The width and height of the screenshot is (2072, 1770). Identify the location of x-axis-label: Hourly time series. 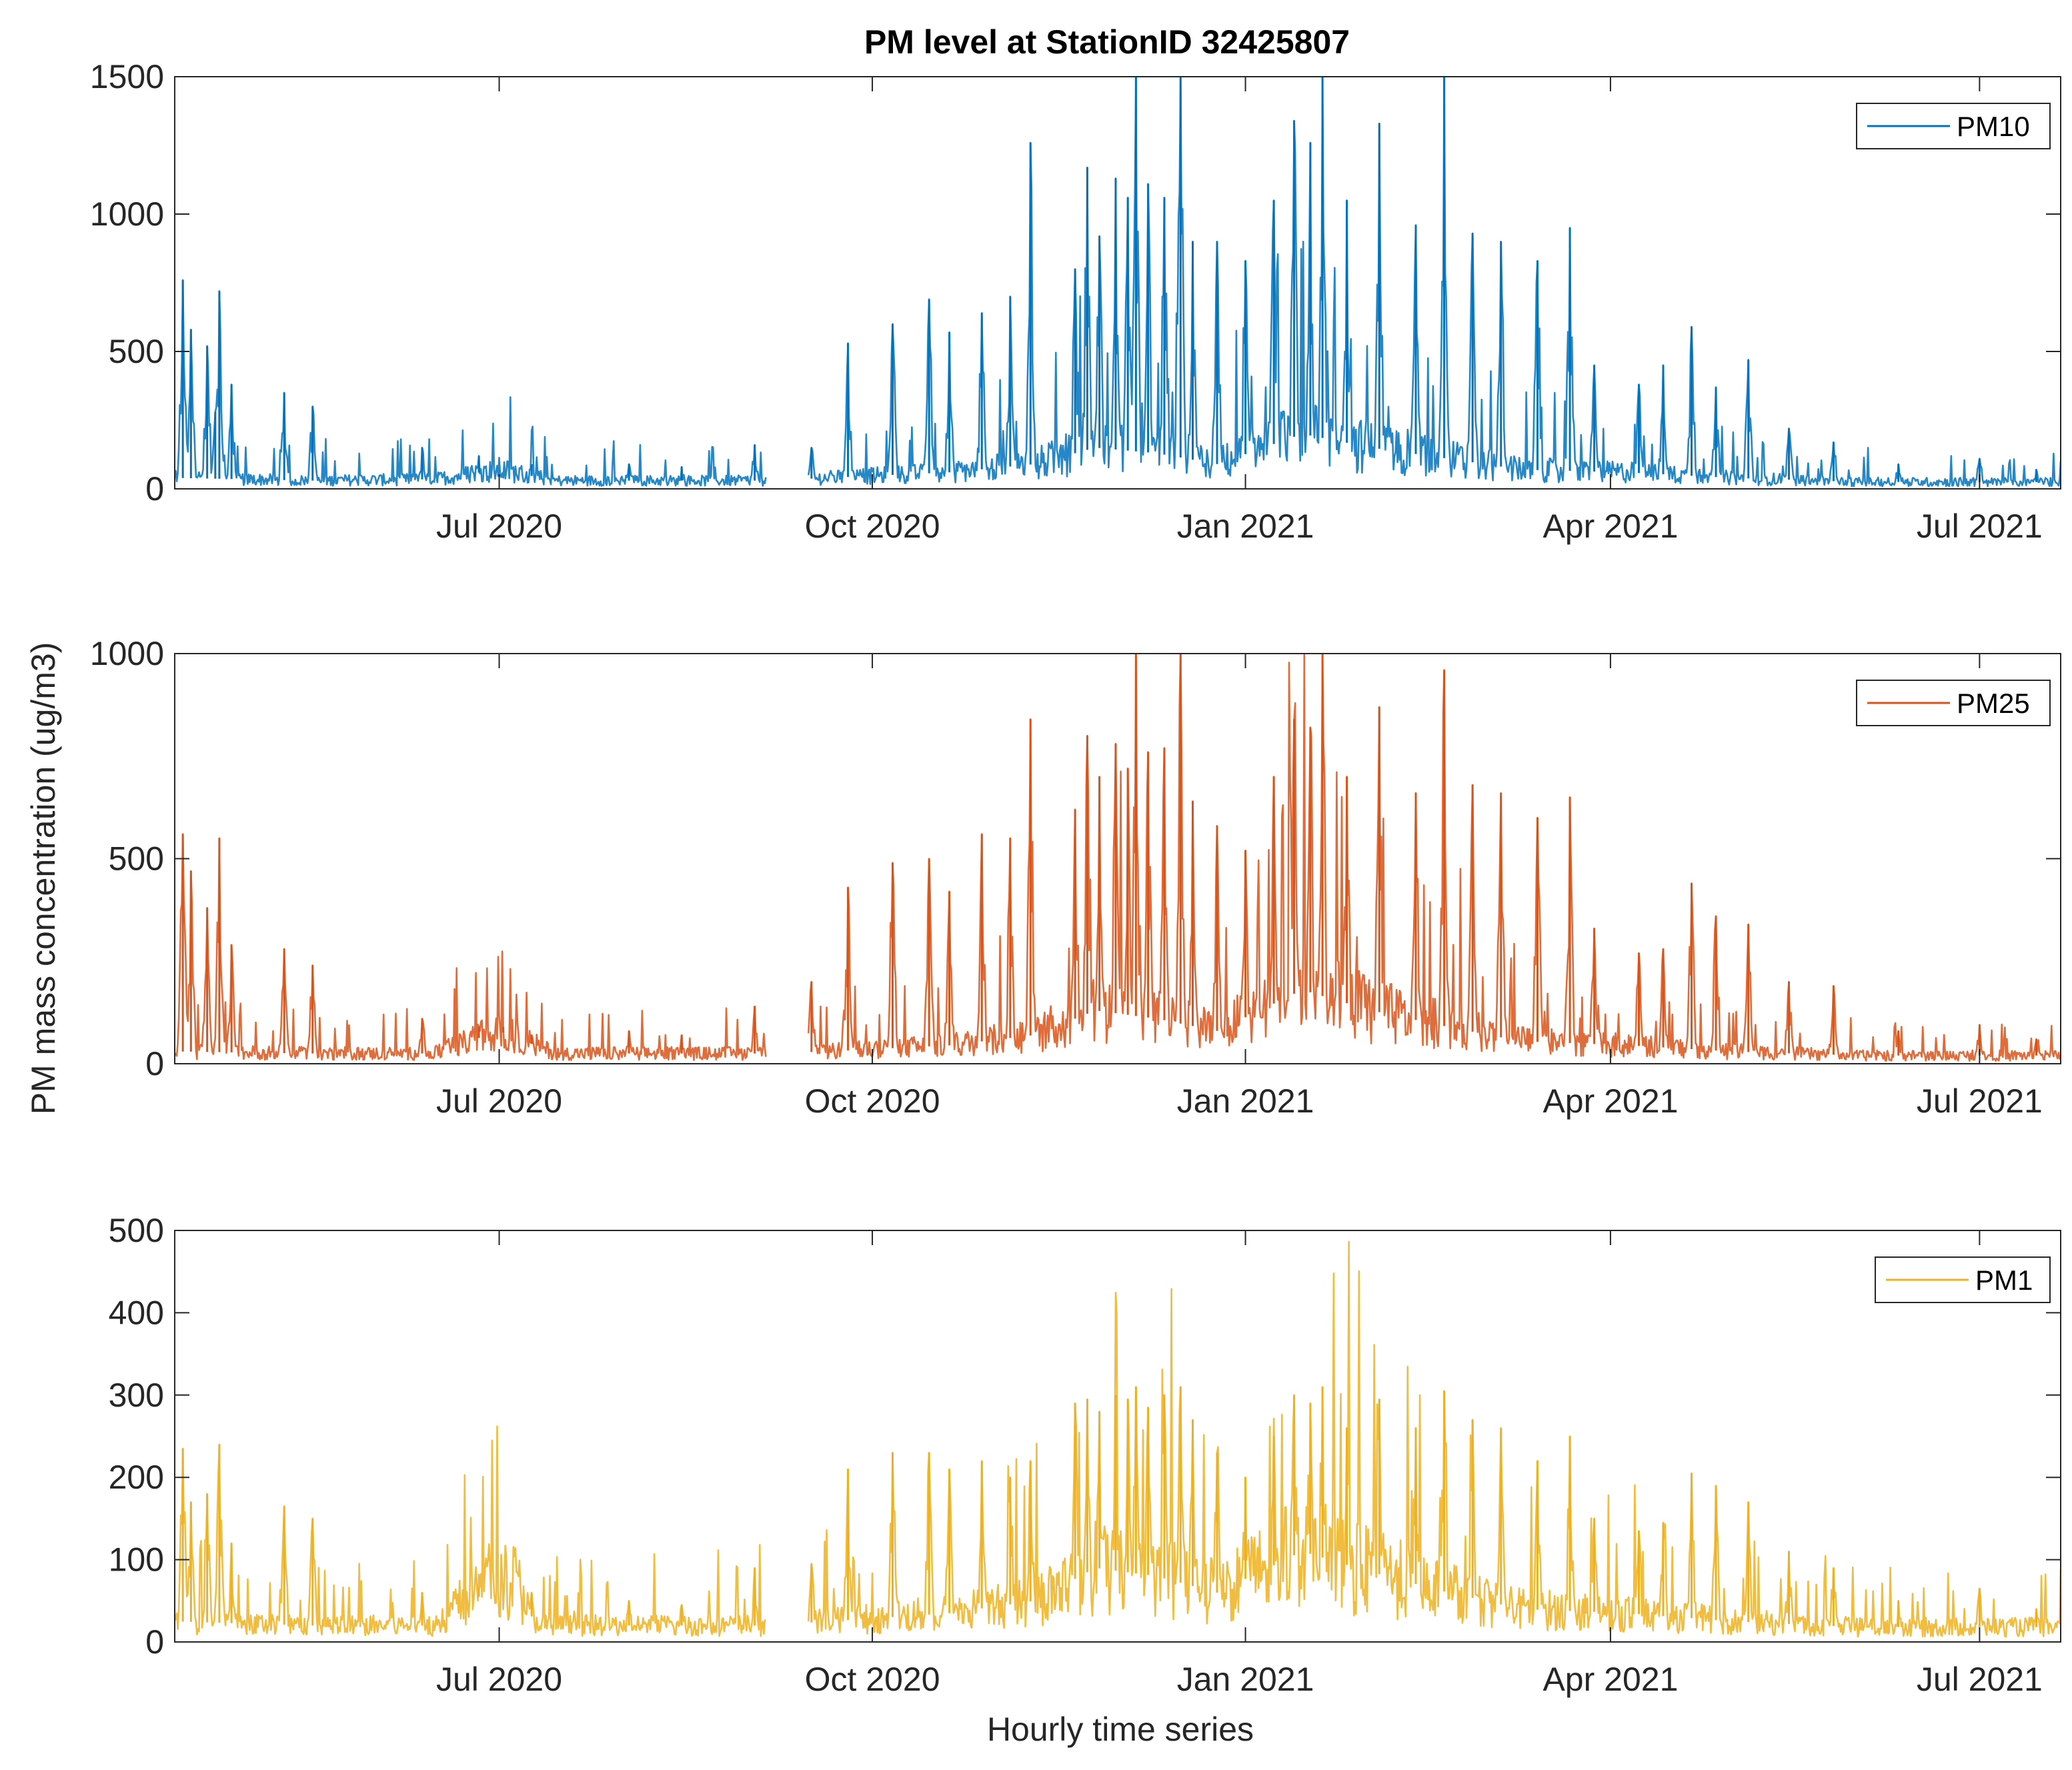
(1120, 1729).